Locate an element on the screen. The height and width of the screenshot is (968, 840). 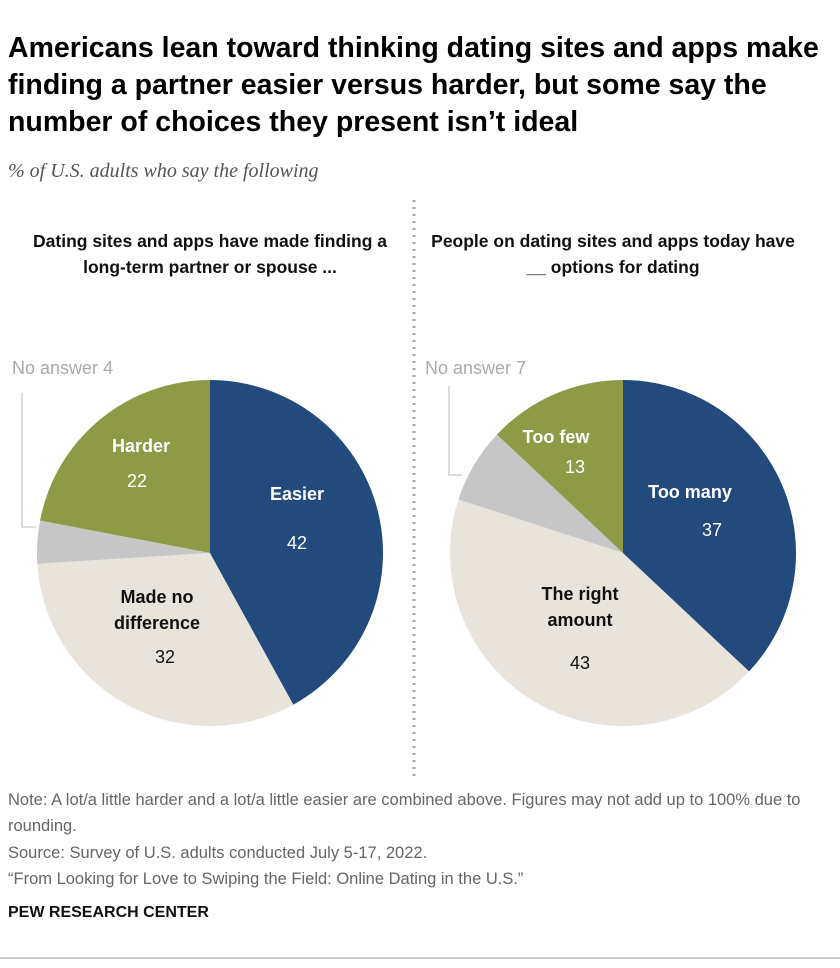
value: 4 is located at coordinates (108, 368).